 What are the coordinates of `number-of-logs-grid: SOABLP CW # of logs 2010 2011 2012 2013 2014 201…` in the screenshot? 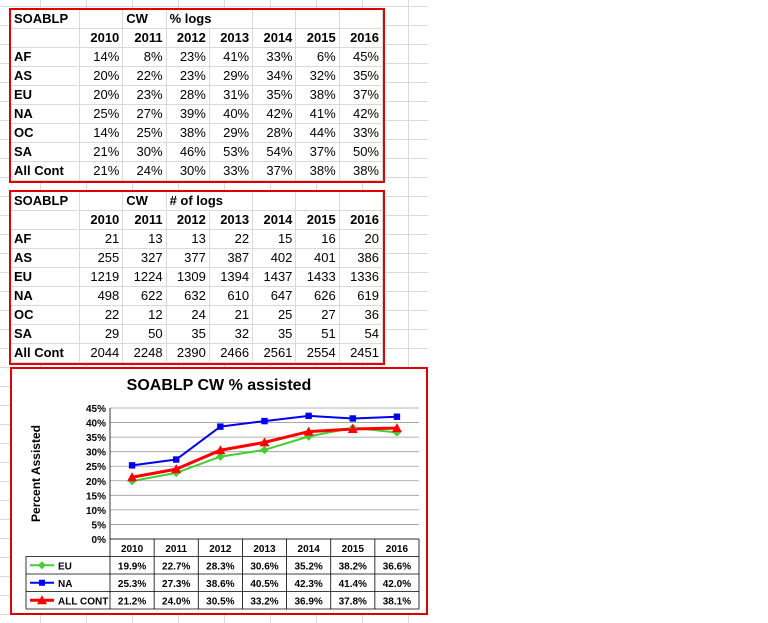 It's located at (197, 277).